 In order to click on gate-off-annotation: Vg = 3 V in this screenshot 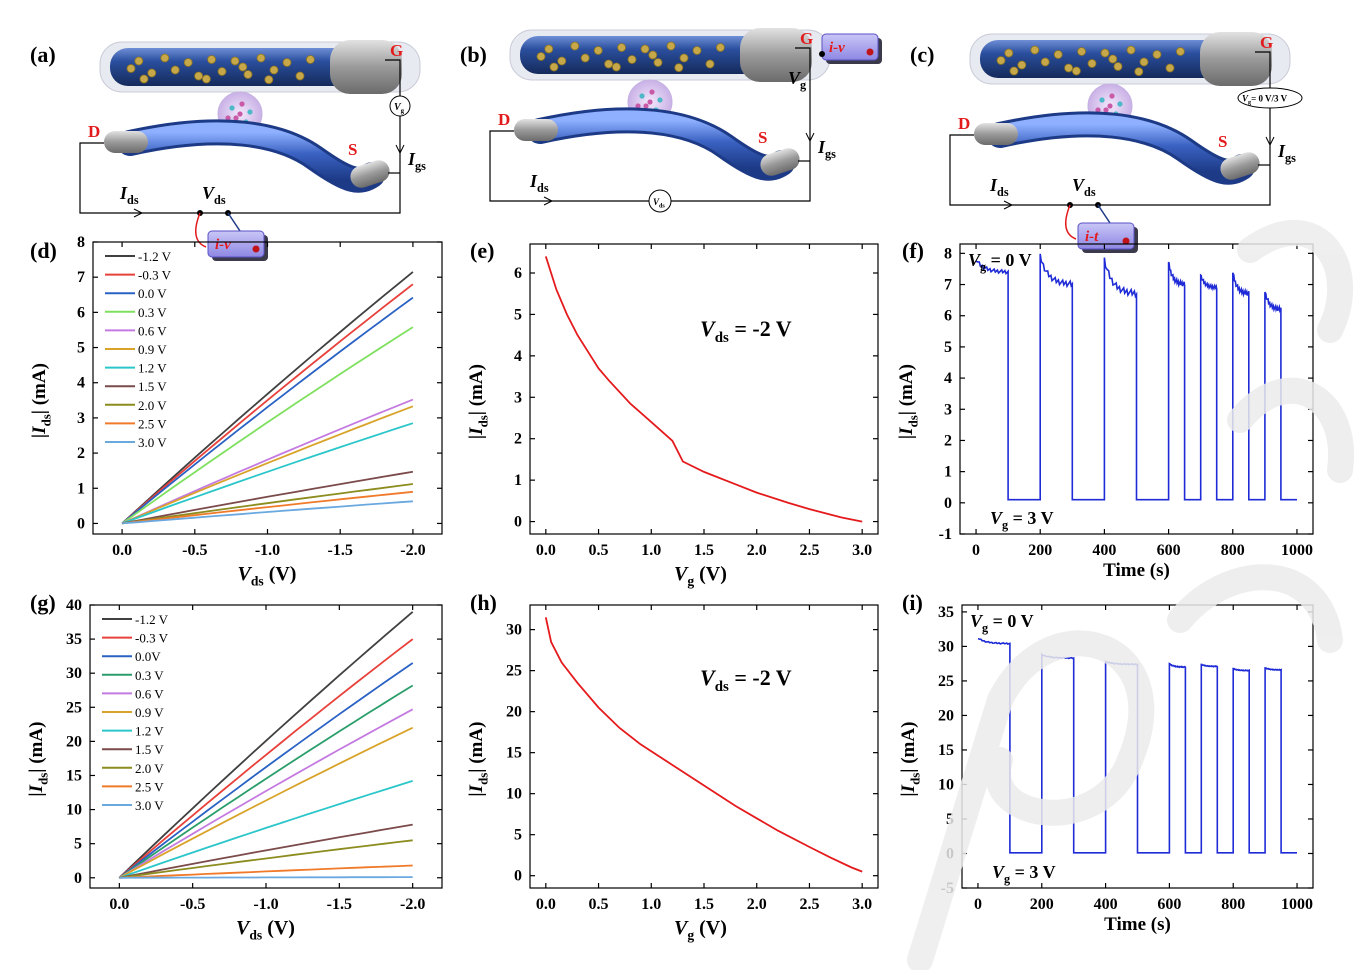, I will do `click(1022, 520)`.